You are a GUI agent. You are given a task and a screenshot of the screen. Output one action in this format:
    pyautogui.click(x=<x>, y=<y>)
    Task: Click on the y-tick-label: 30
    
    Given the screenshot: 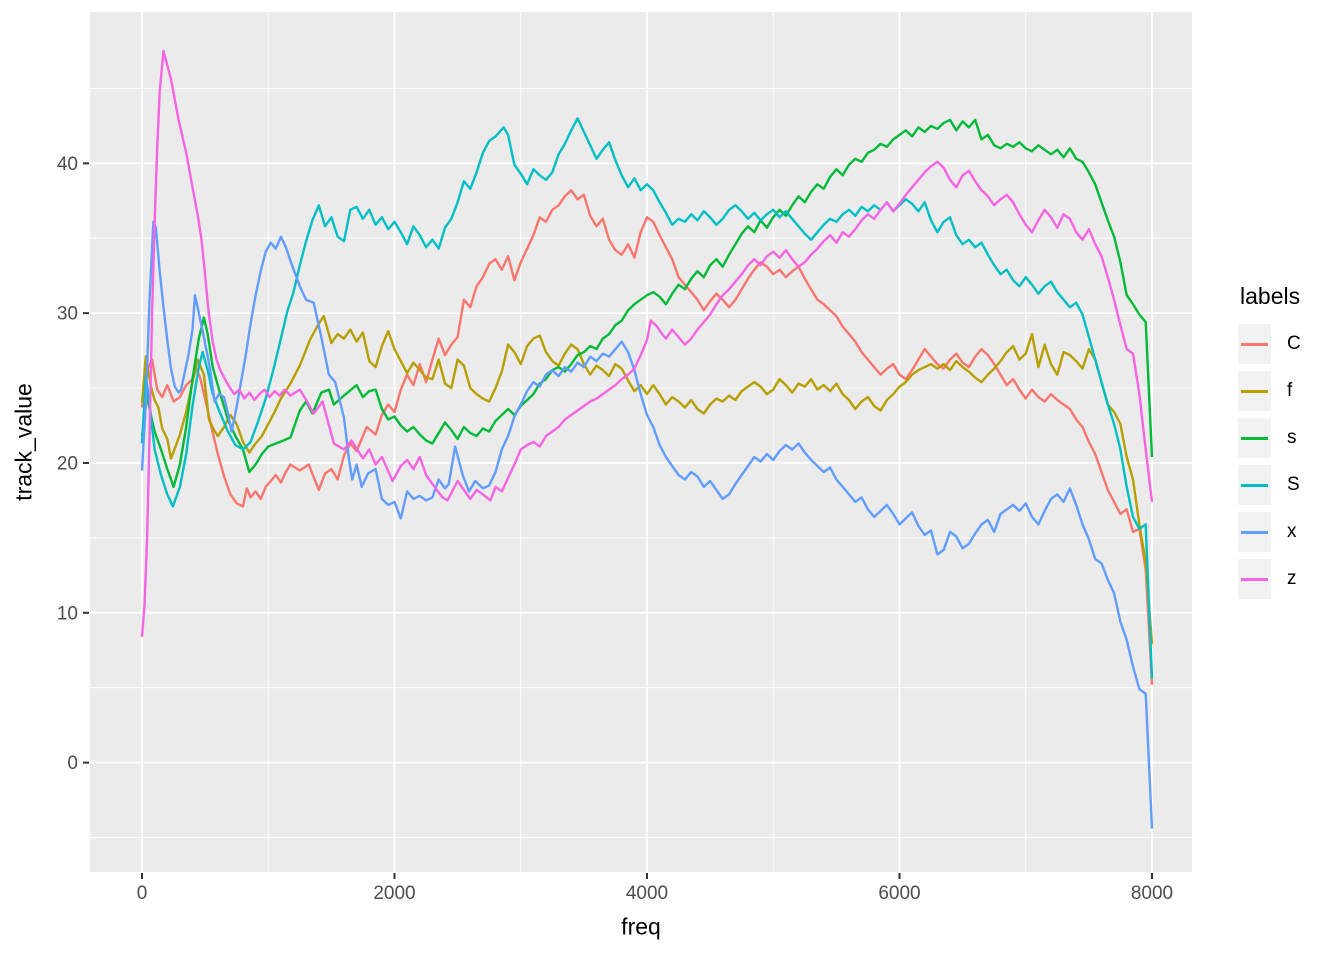 What is the action you would take?
    pyautogui.click(x=67, y=314)
    